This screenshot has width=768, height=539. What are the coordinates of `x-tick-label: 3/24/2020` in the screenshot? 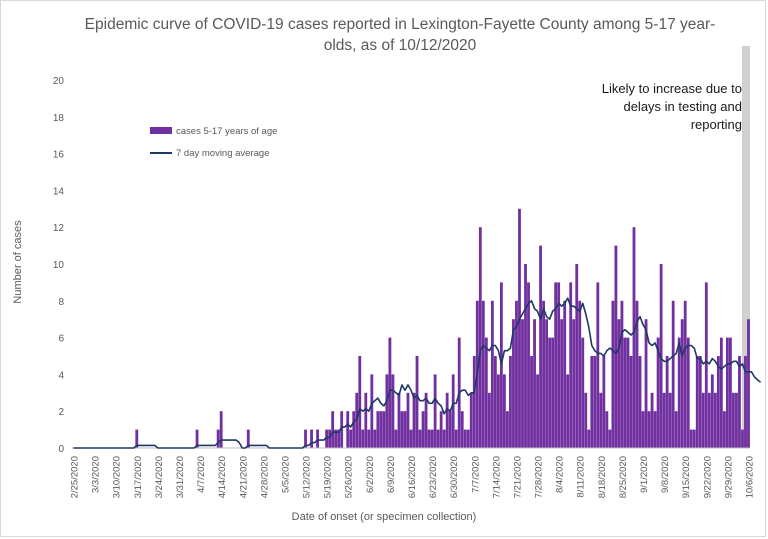 It's located at (159, 477).